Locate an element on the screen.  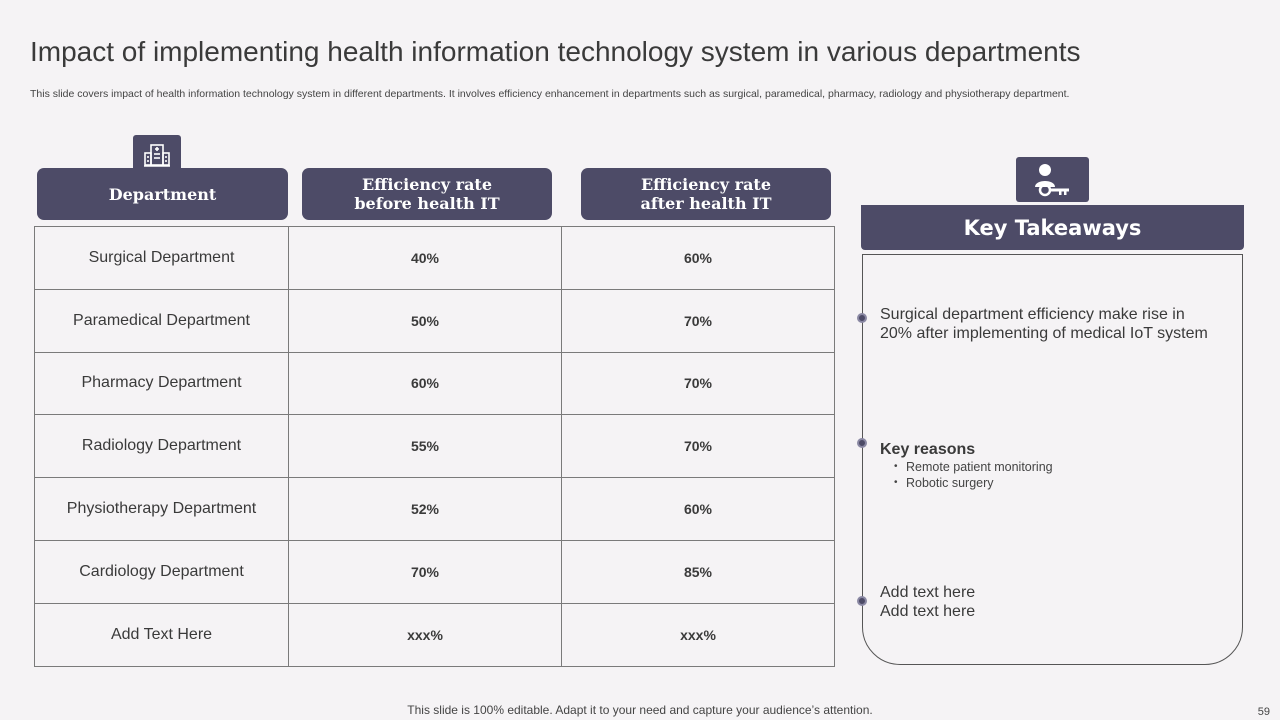
column-header-before: Efficiency rate before health IT is located at coordinates (427, 194).